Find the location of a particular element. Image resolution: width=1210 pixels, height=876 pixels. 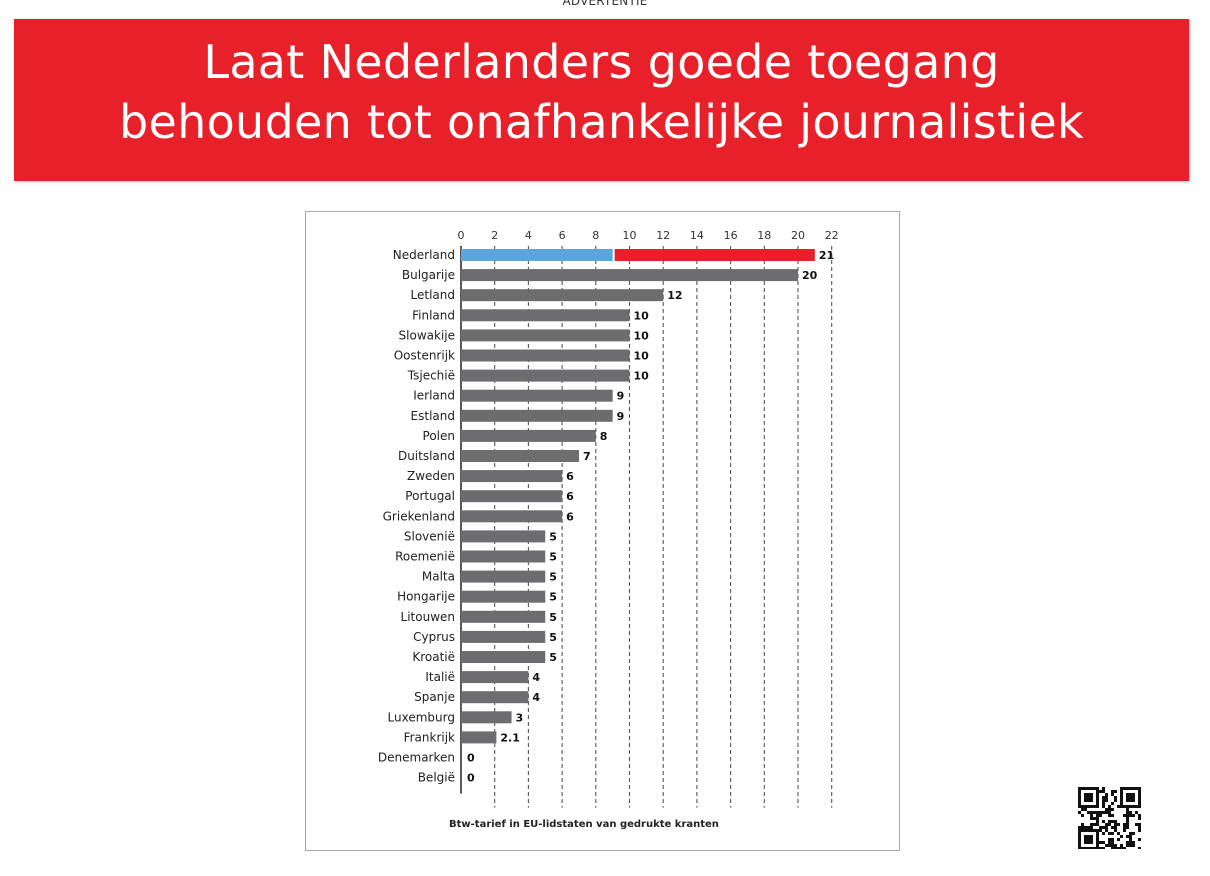

value-label: 2.1 is located at coordinates (510, 737).